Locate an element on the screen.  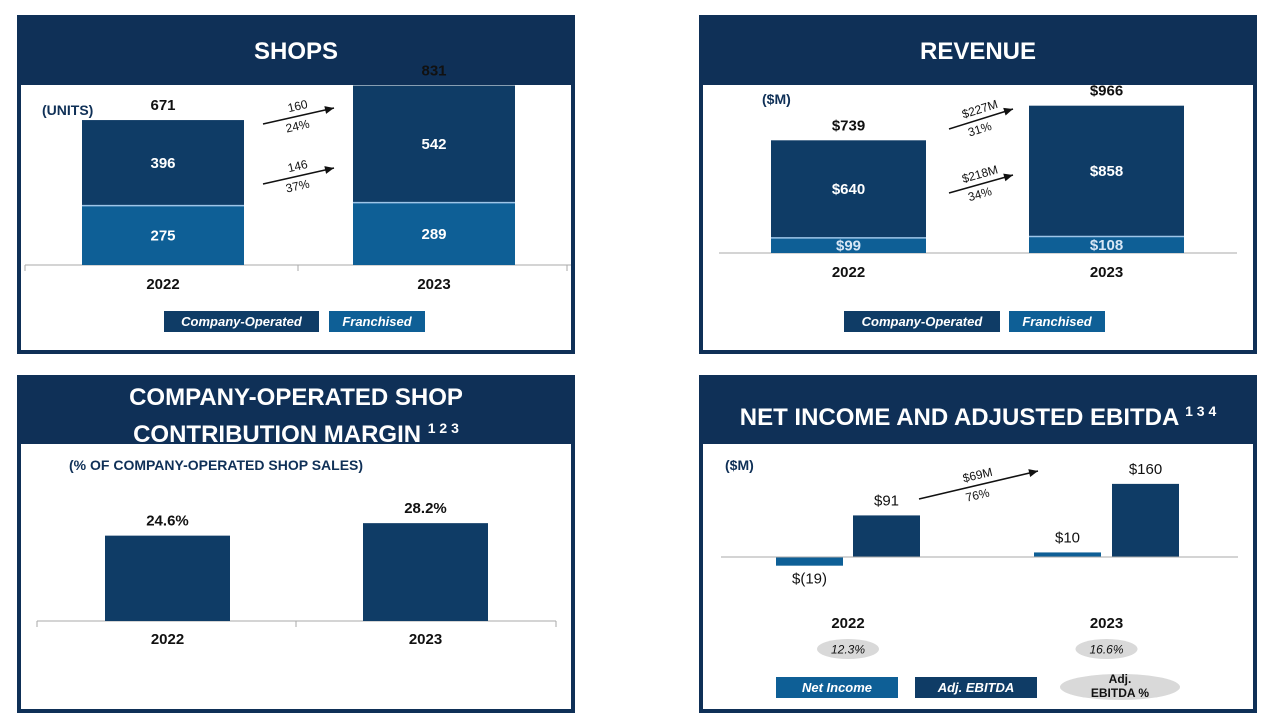
margin-value-label: 24.6% is located at coordinates (167, 521).